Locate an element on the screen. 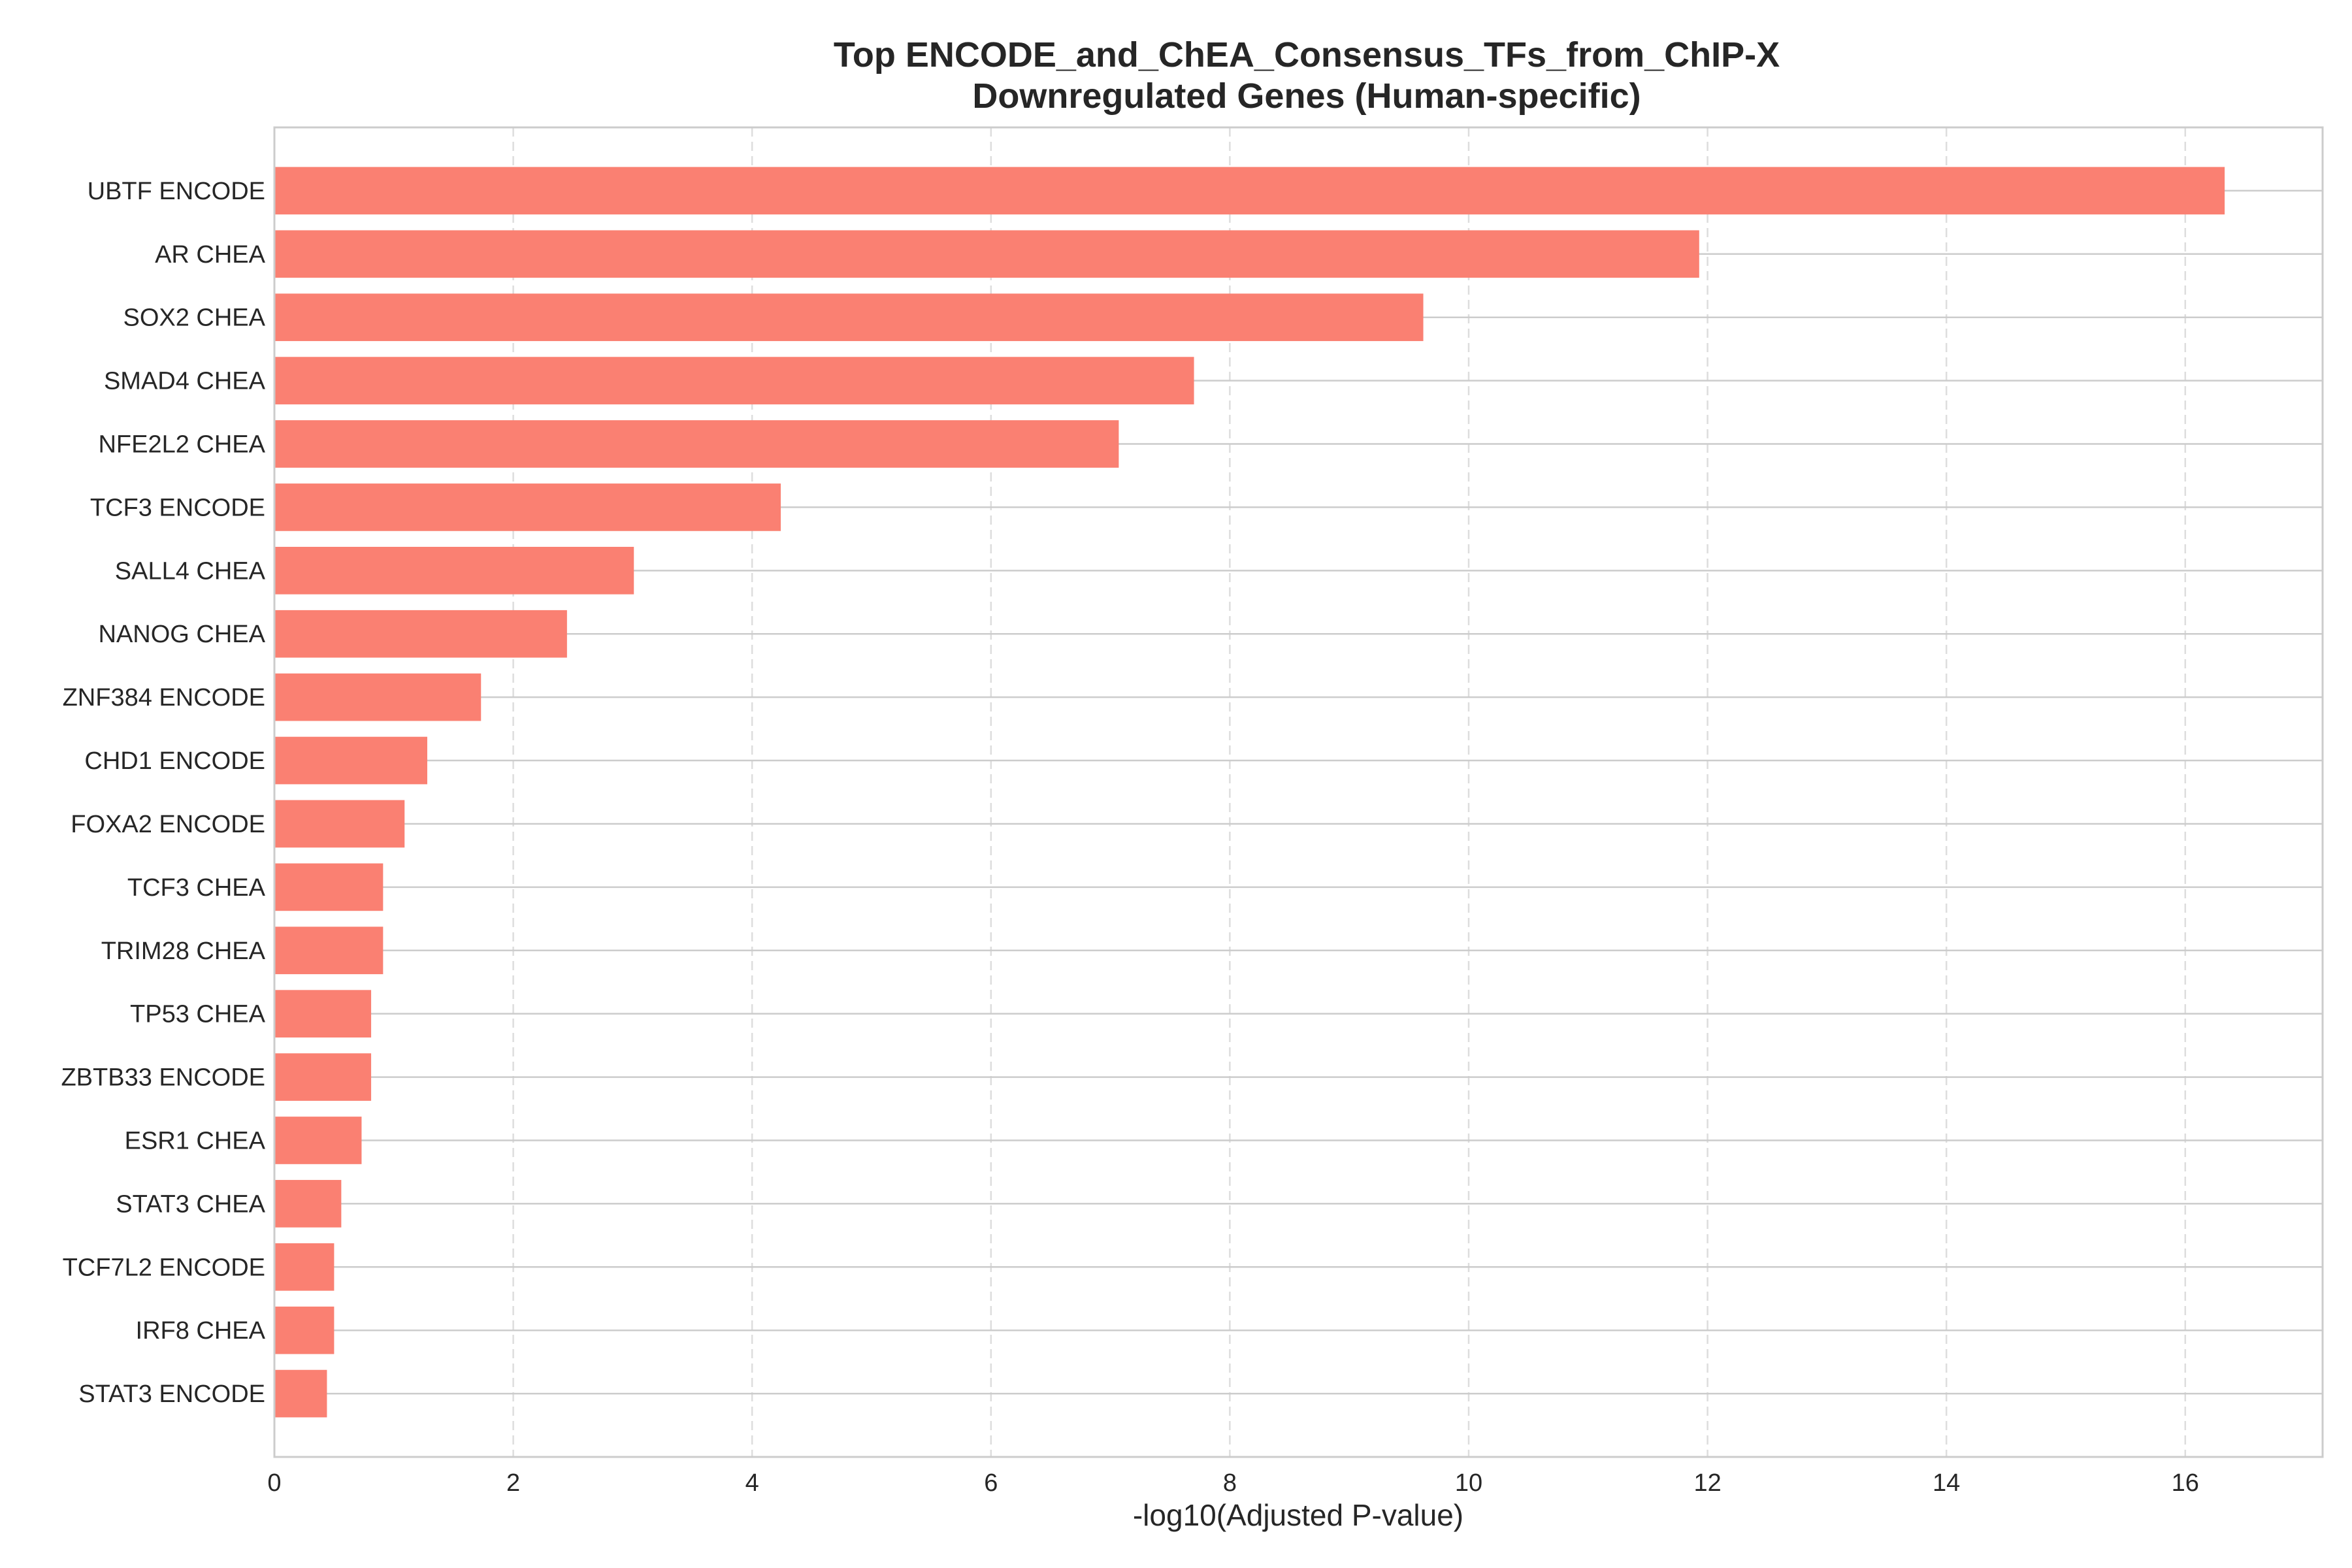 The image size is (2352, 1568). y-tick-label: AR CHEA is located at coordinates (210, 255).